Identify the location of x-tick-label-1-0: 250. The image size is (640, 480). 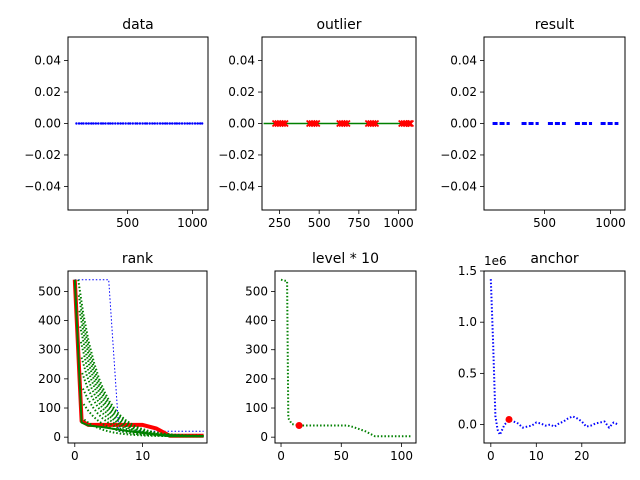
(279, 223).